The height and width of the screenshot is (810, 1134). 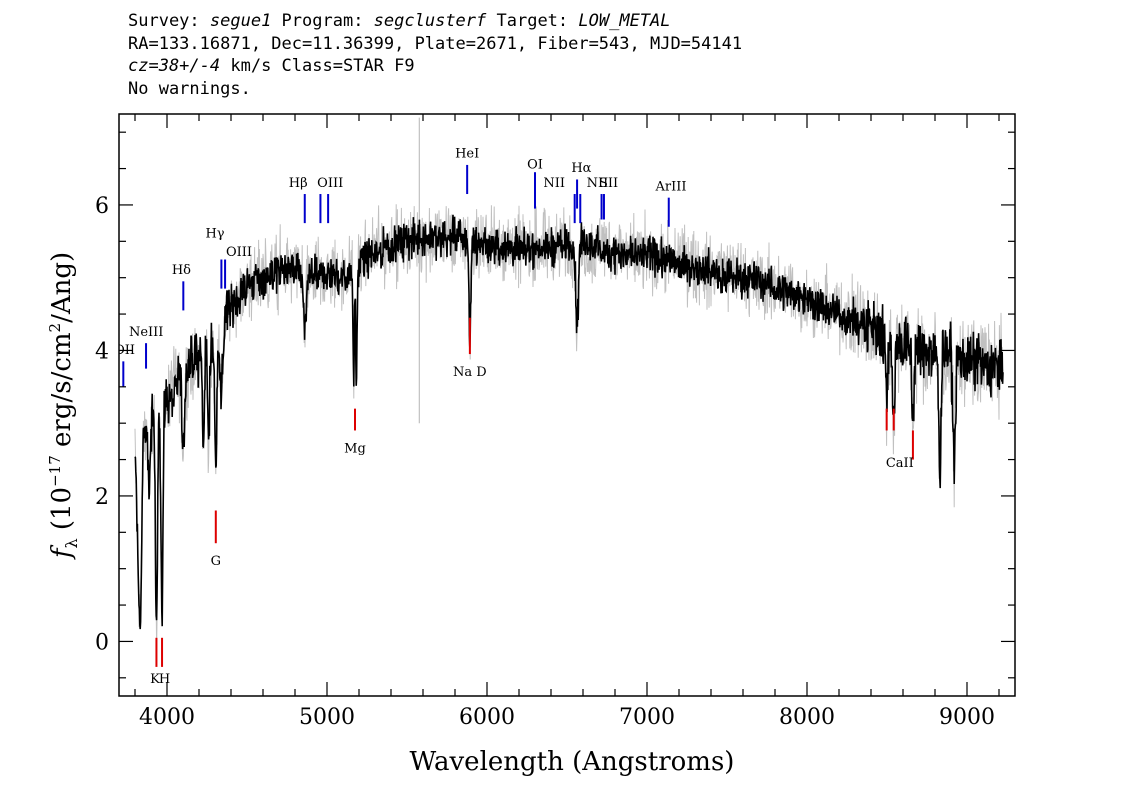 What do you see at coordinates (532, 21) in the screenshot?
I see `header-line1-segment-4: Target:` at bounding box center [532, 21].